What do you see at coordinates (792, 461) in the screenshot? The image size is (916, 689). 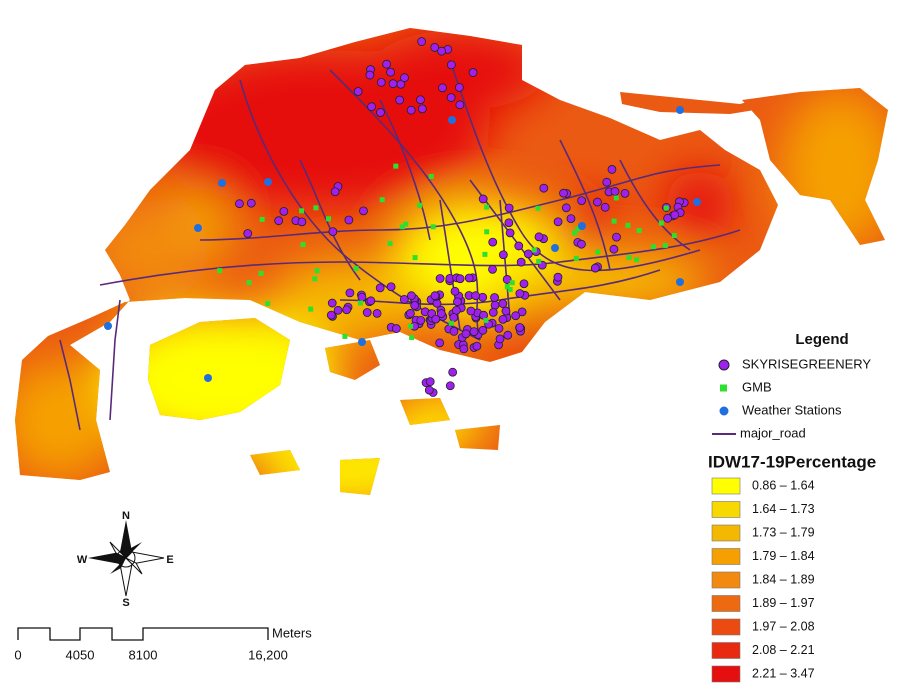 I see `raster-title: IDW17-19Percentage` at bounding box center [792, 461].